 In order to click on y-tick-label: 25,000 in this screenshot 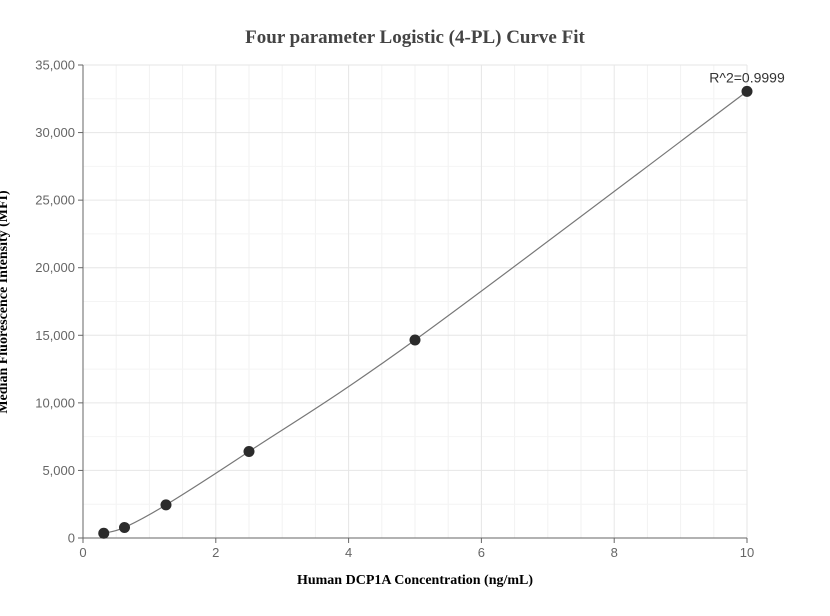, I will do `click(55, 200)`.